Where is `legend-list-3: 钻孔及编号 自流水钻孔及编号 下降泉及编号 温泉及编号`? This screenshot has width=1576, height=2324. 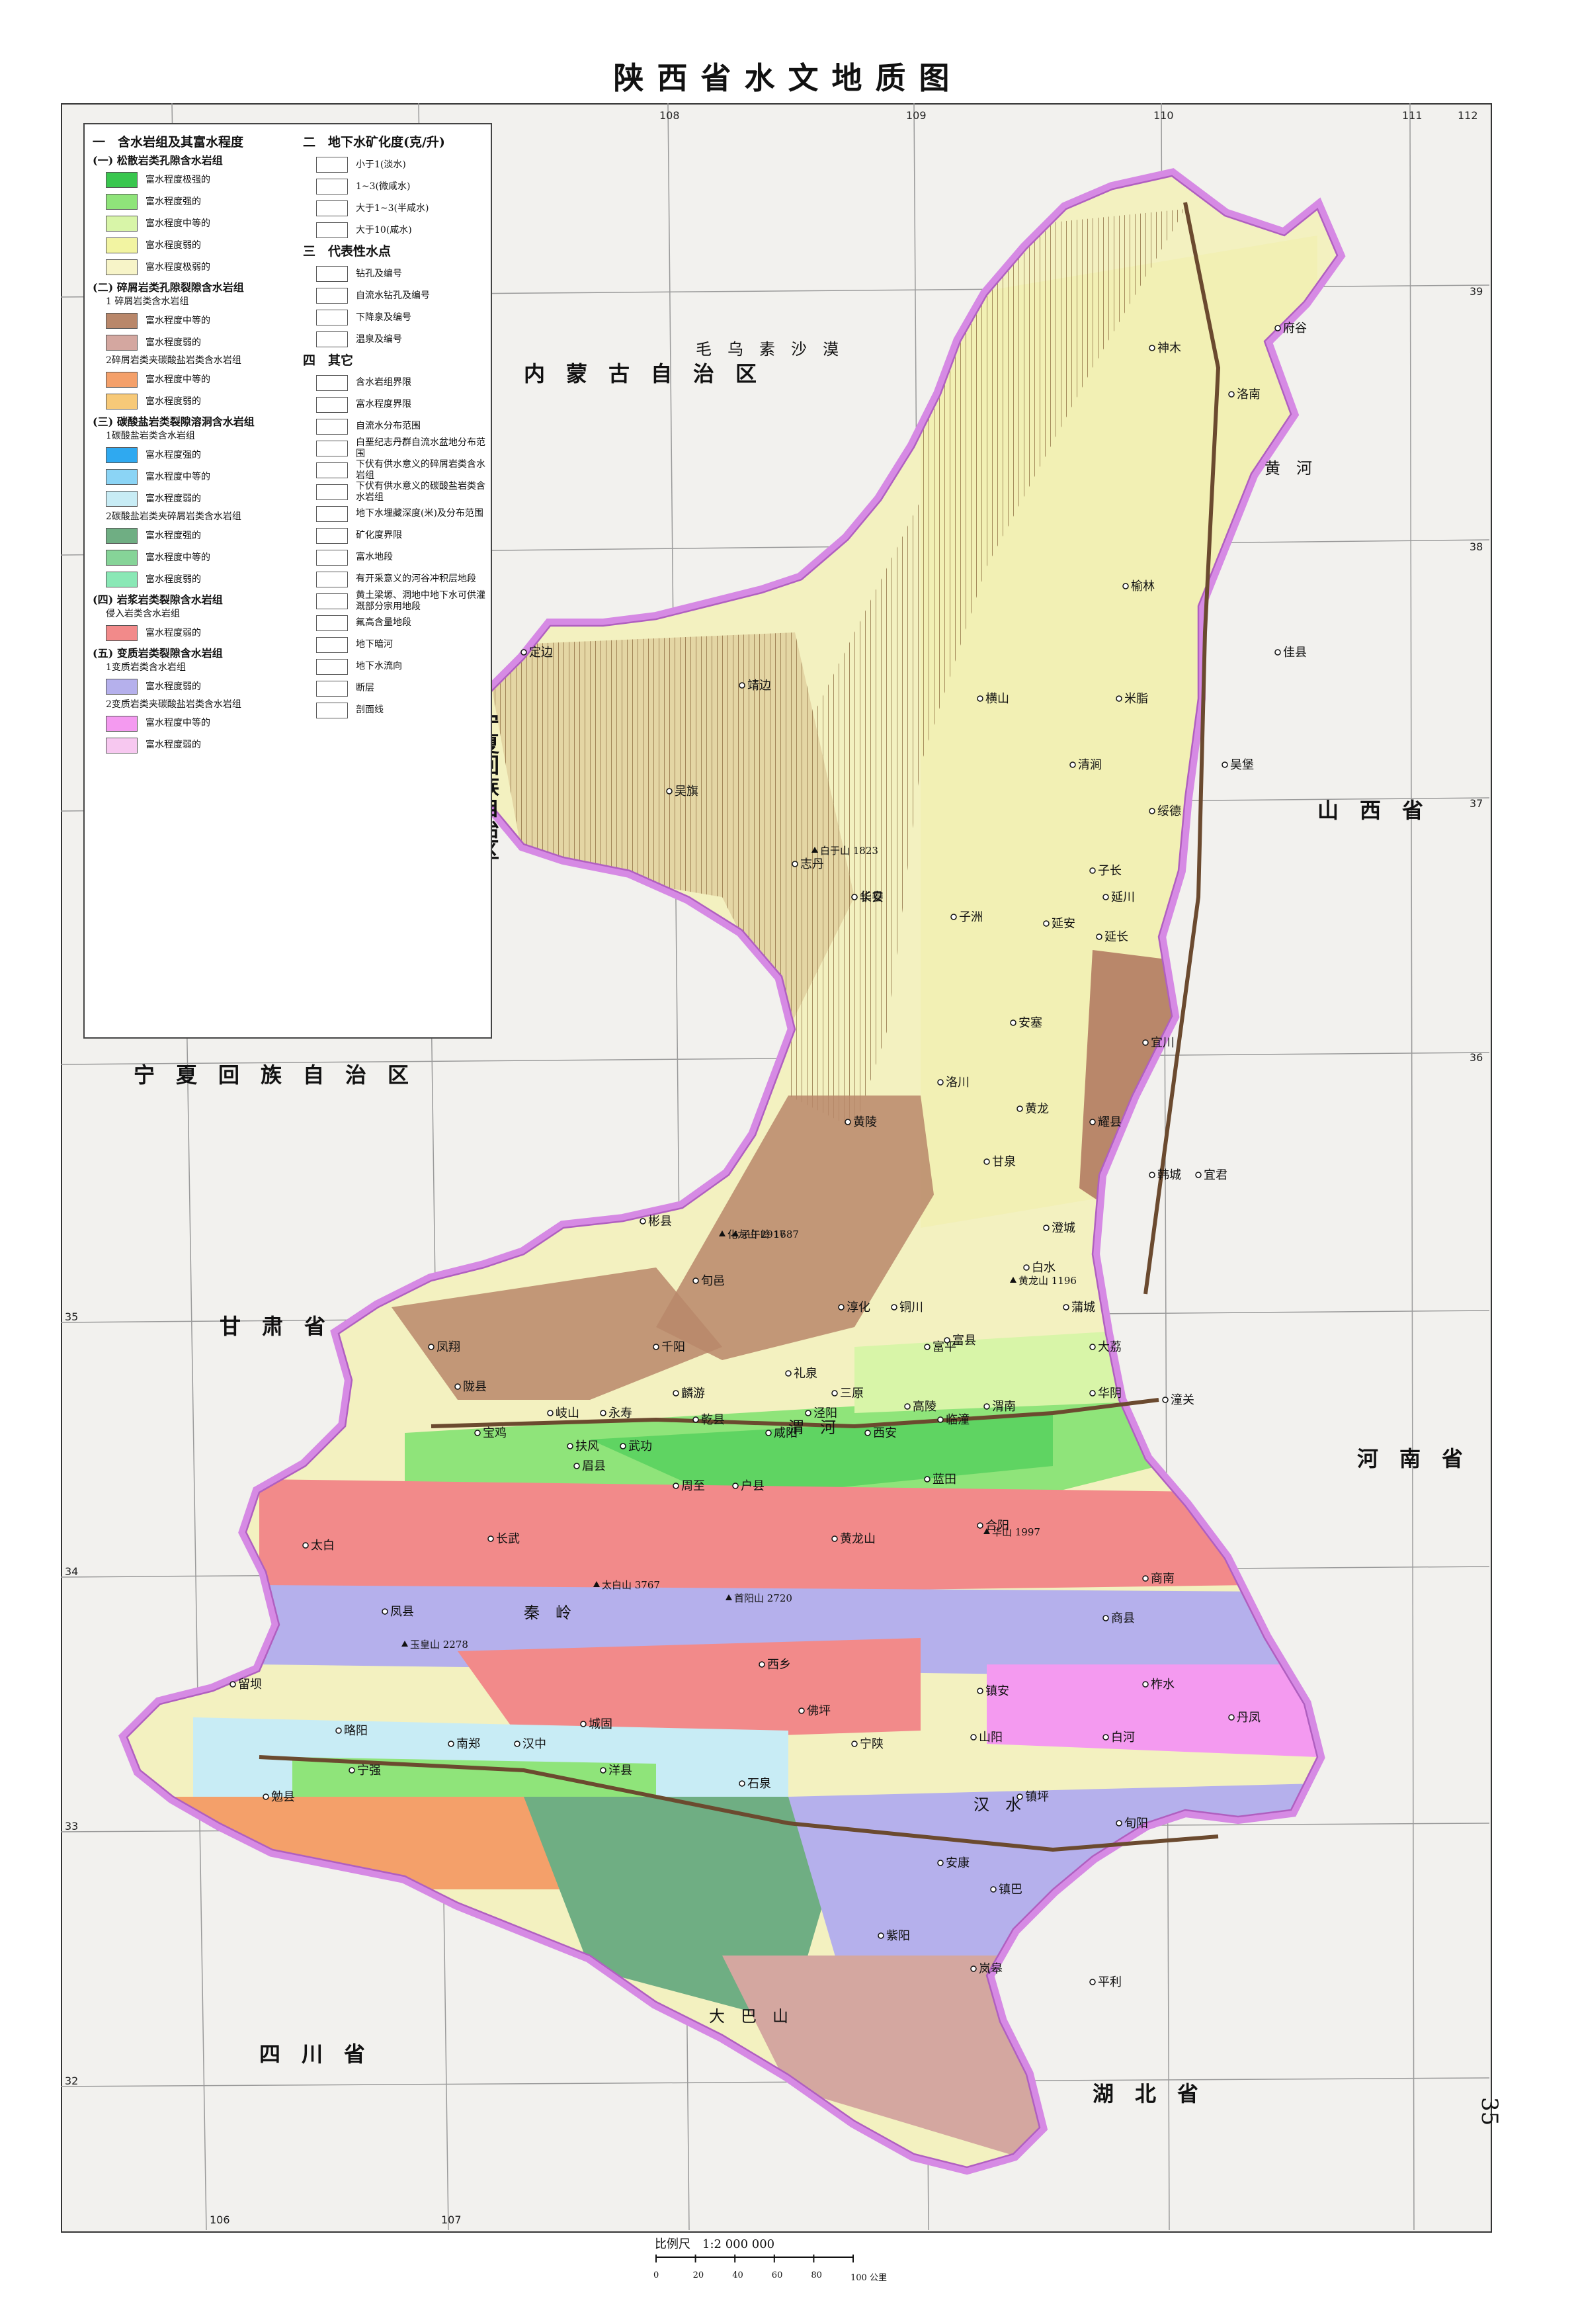
legend-list-3: 钻孔及编号 自流水钻孔及编号 下降泉及编号 温泉及编号 is located at coordinates (395, 307).